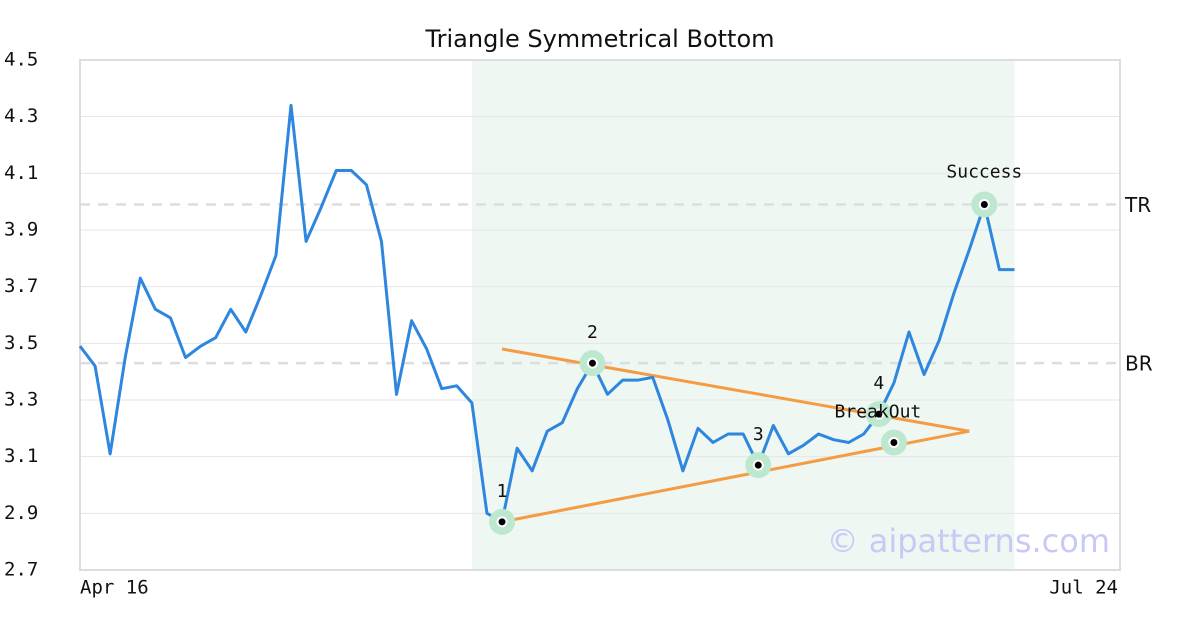  What do you see at coordinates (114, 588) in the screenshot?
I see `x-tick-label: Apr 16` at bounding box center [114, 588].